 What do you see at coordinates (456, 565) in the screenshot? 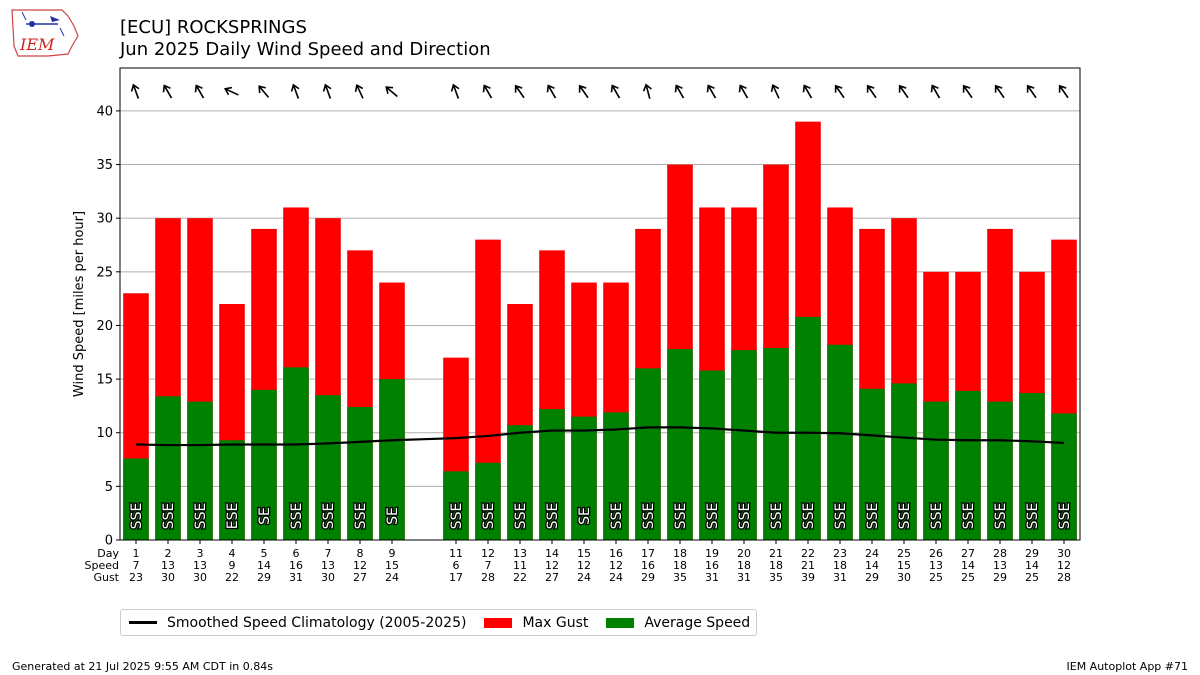
I see `x-tick-speed: 6` at bounding box center [456, 565].